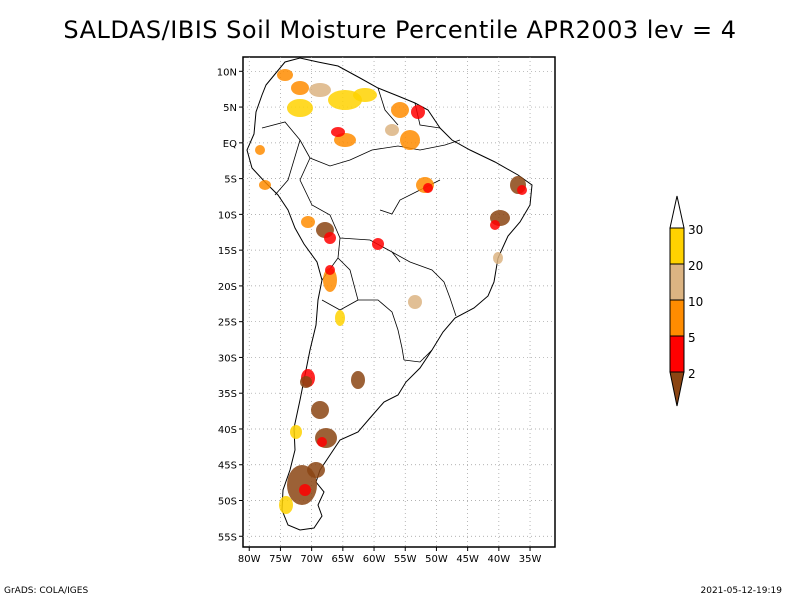 The width and height of the screenshot is (800, 600). I want to click on lon-tick-label: 65W, so click(343, 559).